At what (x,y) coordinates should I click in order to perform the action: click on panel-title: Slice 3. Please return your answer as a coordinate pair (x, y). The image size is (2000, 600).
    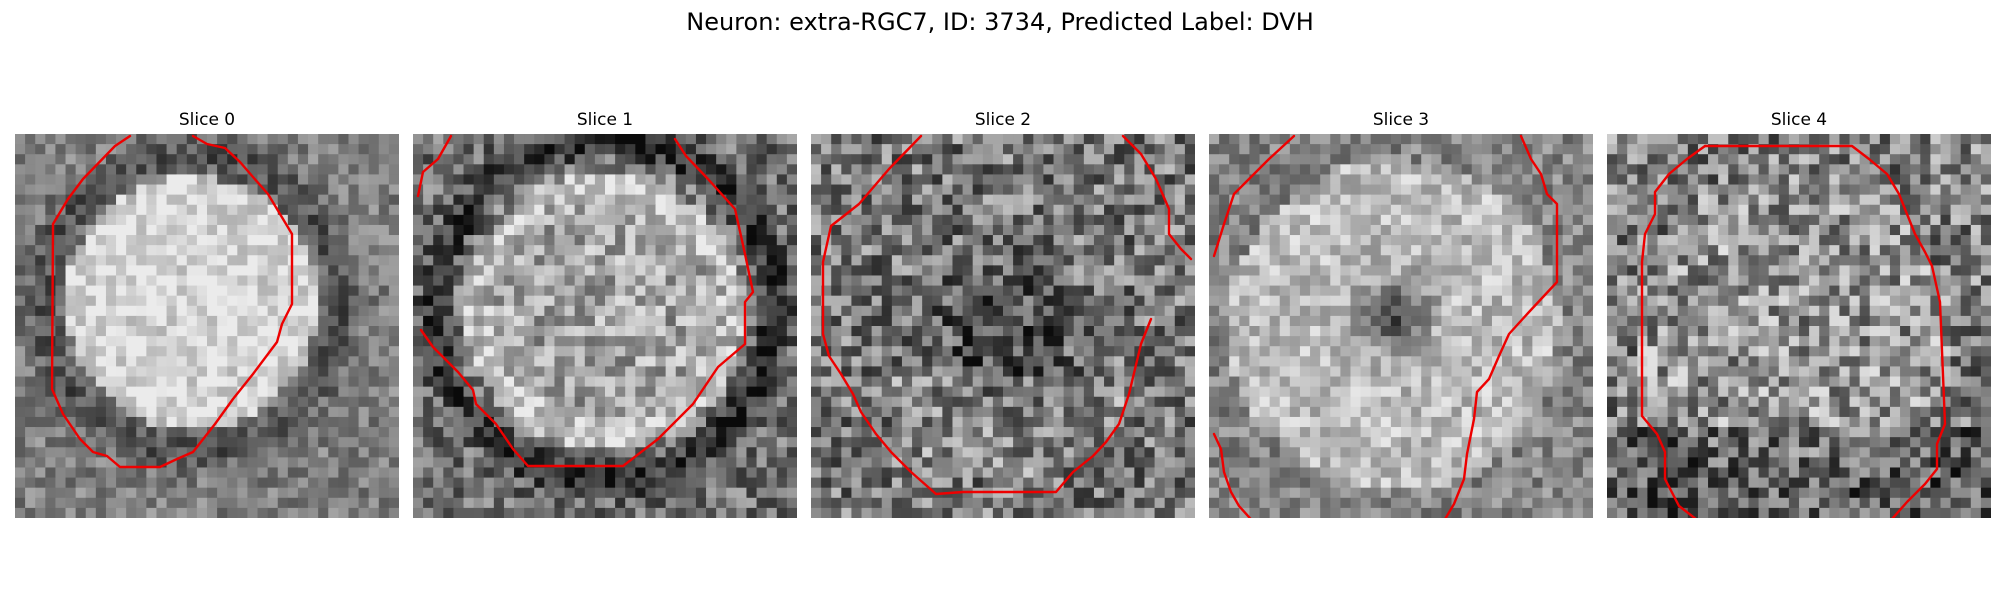
    Looking at the image, I should click on (1401, 120).